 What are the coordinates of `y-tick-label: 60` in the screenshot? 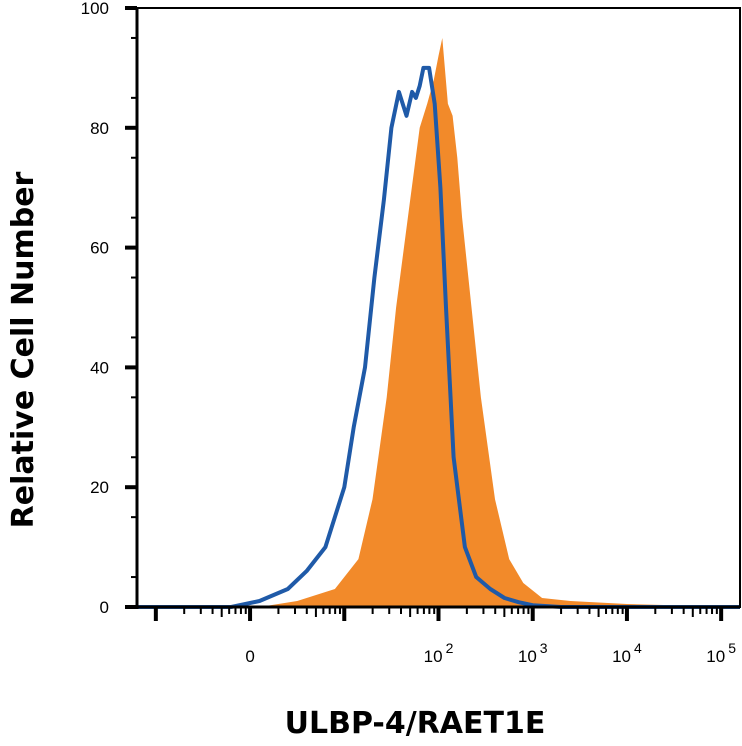 It's located at (99, 248).